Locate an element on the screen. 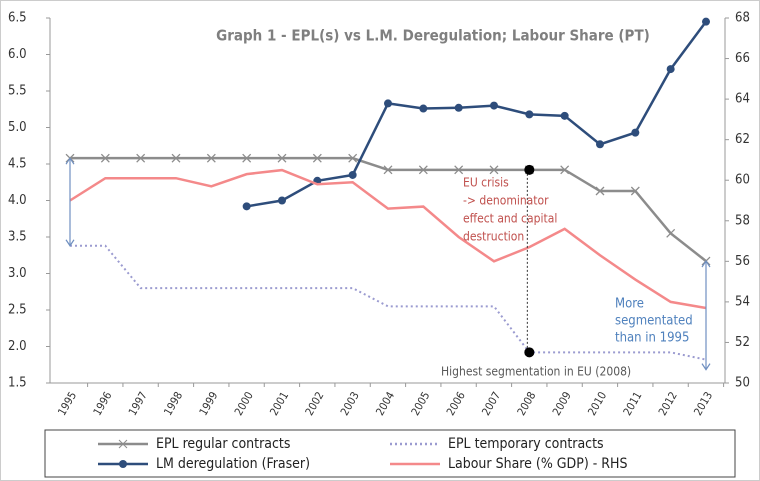 The width and height of the screenshot is (760, 481). legend-label: Labour Share (% GDP) - RHS is located at coordinates (538, 464).